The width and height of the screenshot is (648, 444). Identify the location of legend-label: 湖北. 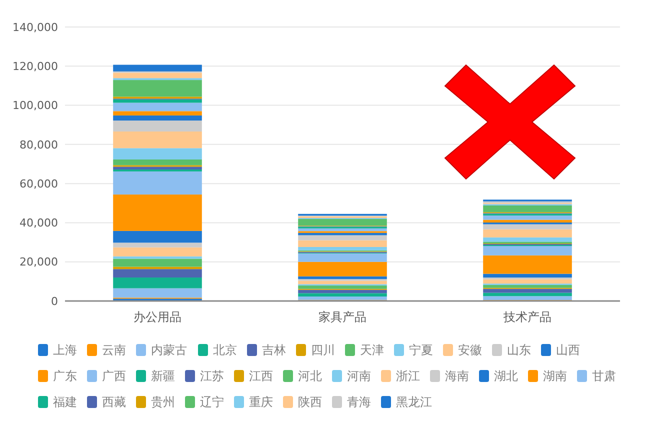
(506, 376).